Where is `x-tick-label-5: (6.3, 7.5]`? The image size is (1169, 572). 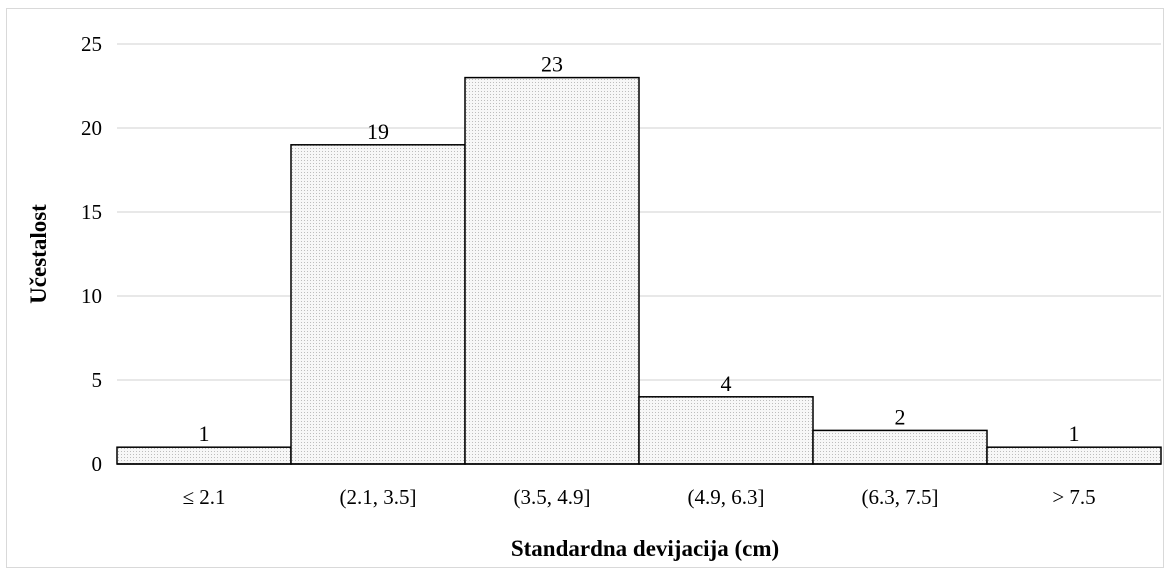 x-tick-label-5: (6.3, 7.5] is located at coordinates (900, 497).